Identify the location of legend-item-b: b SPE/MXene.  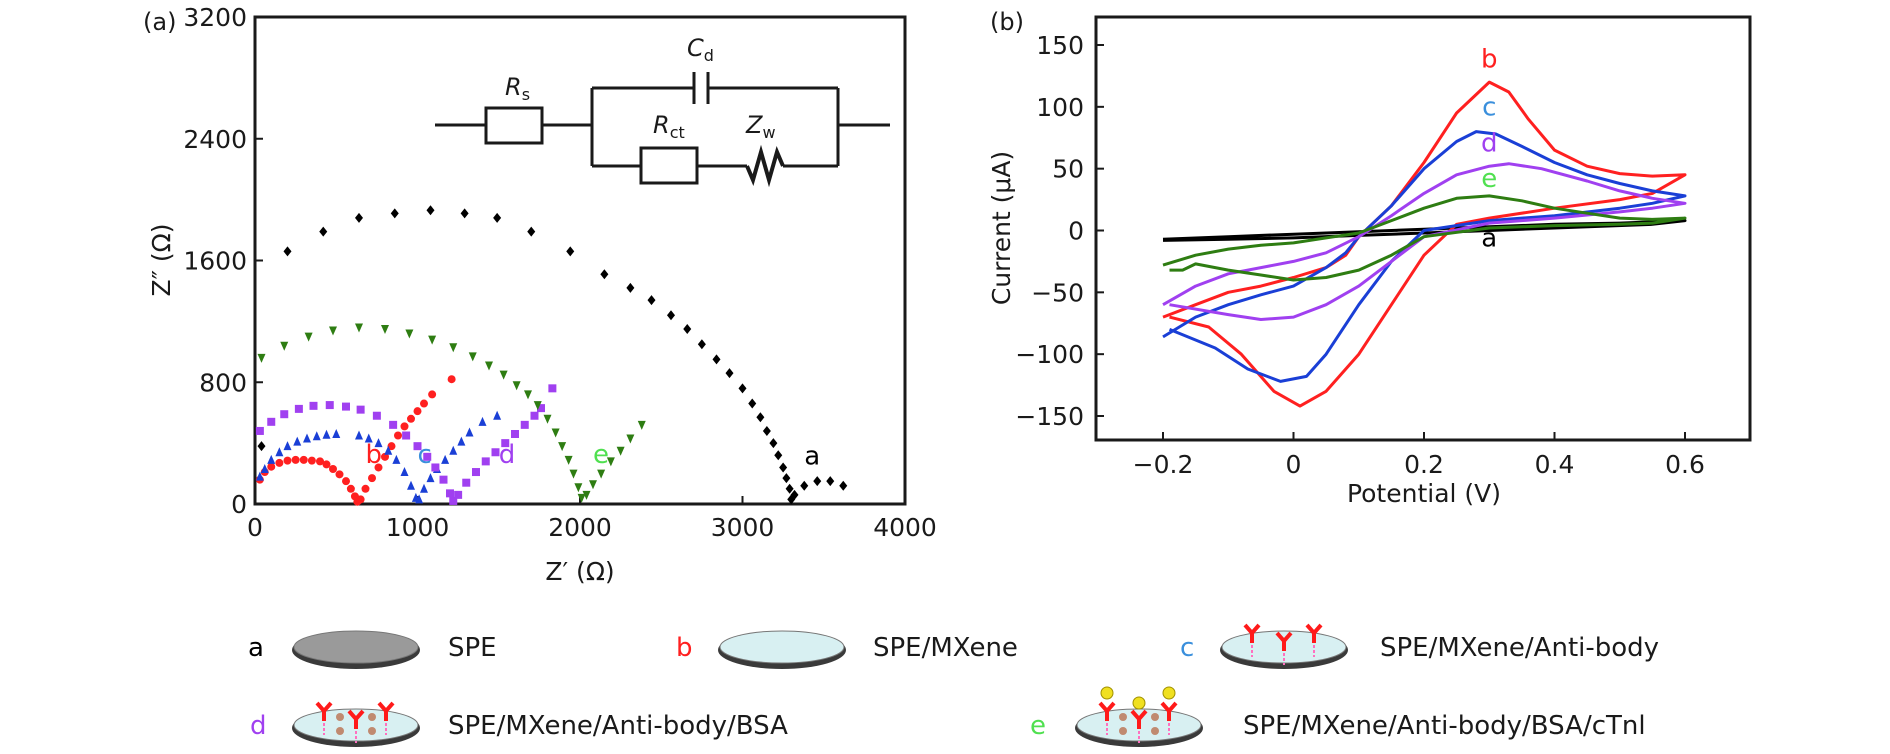
(847, 649).